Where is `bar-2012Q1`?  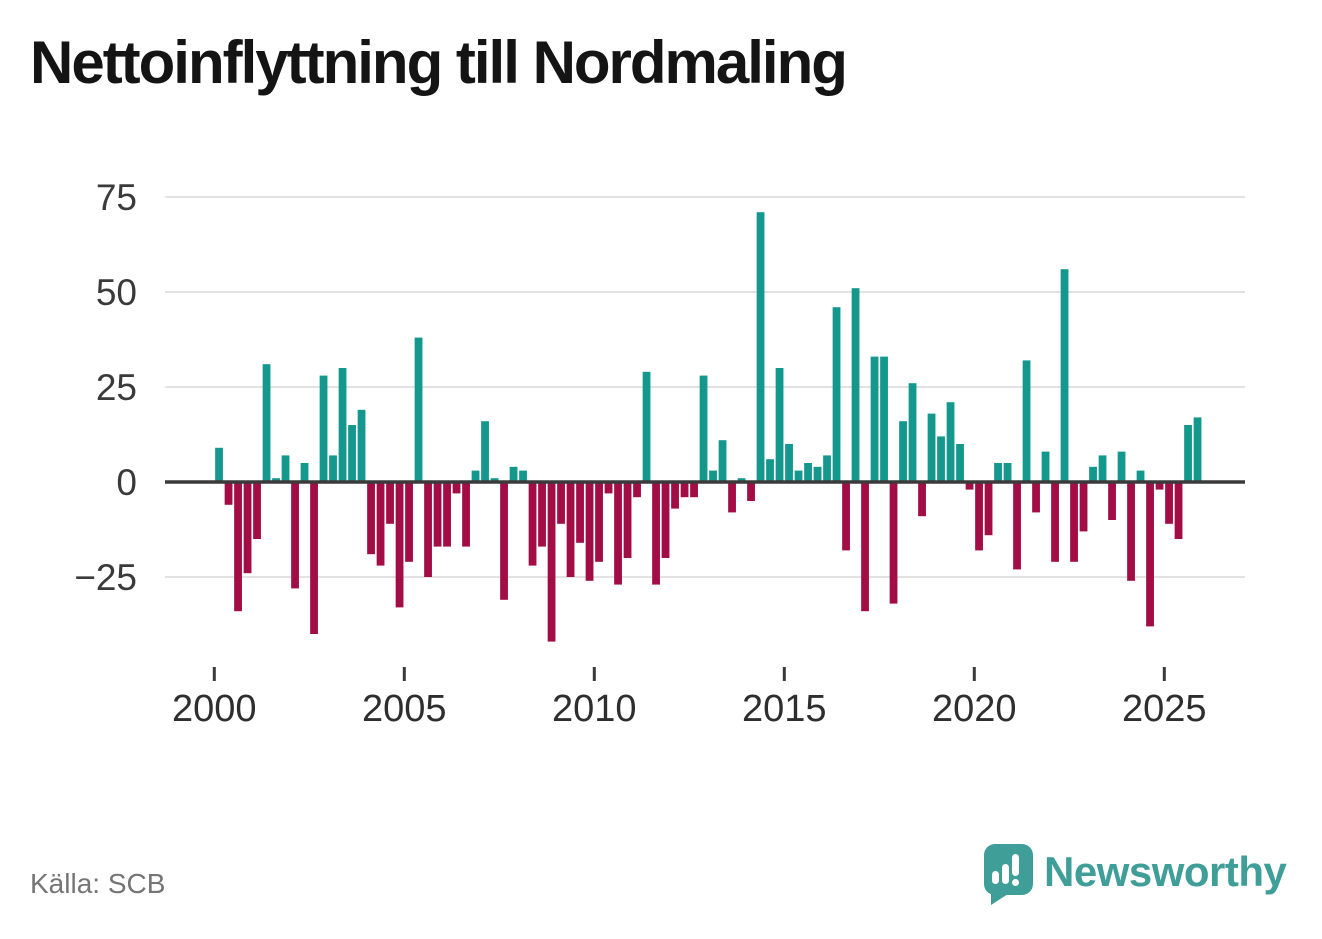
bar-2012Q1 is located at coordinates (675, 495).